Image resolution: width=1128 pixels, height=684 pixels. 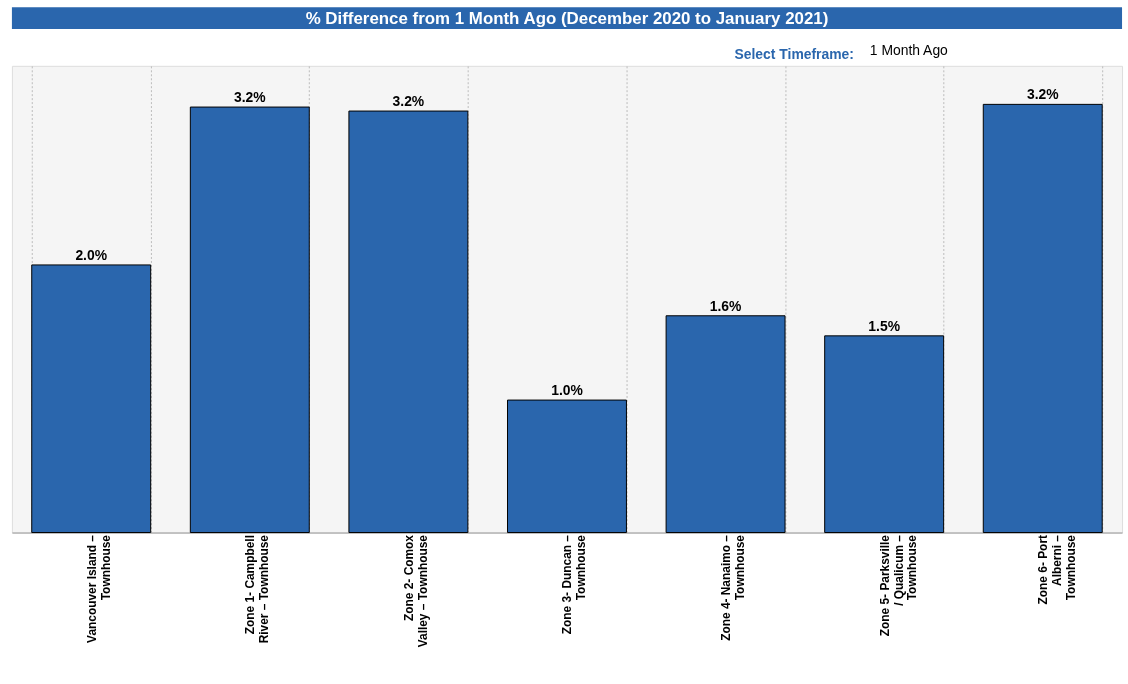 What do you see at coordinates (733, 587) in the screenshot?
I see `x-tick-label: Zone 4- Nanaimo – Townhouse` at bounding box center [733, 587].